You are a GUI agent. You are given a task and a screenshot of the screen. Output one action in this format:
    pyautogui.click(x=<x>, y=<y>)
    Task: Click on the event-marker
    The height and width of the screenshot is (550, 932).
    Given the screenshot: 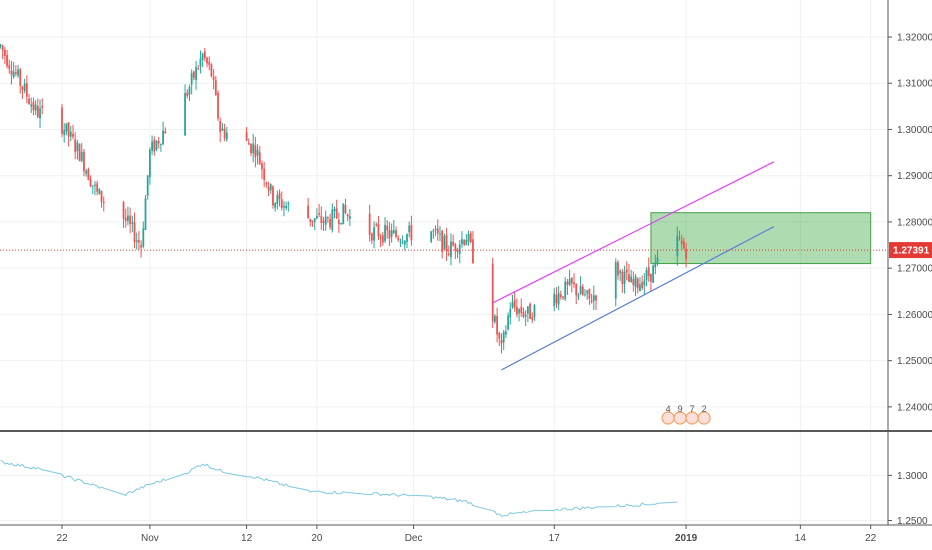 What is the action you would take?
    pyautogui.click(x=704, y=418)
    